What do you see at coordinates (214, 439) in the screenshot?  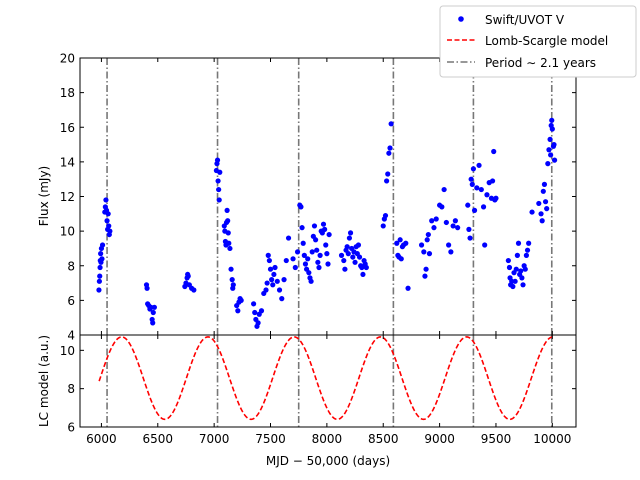 I see `x-tick-label: 7000` at bounding box center [214, 439].